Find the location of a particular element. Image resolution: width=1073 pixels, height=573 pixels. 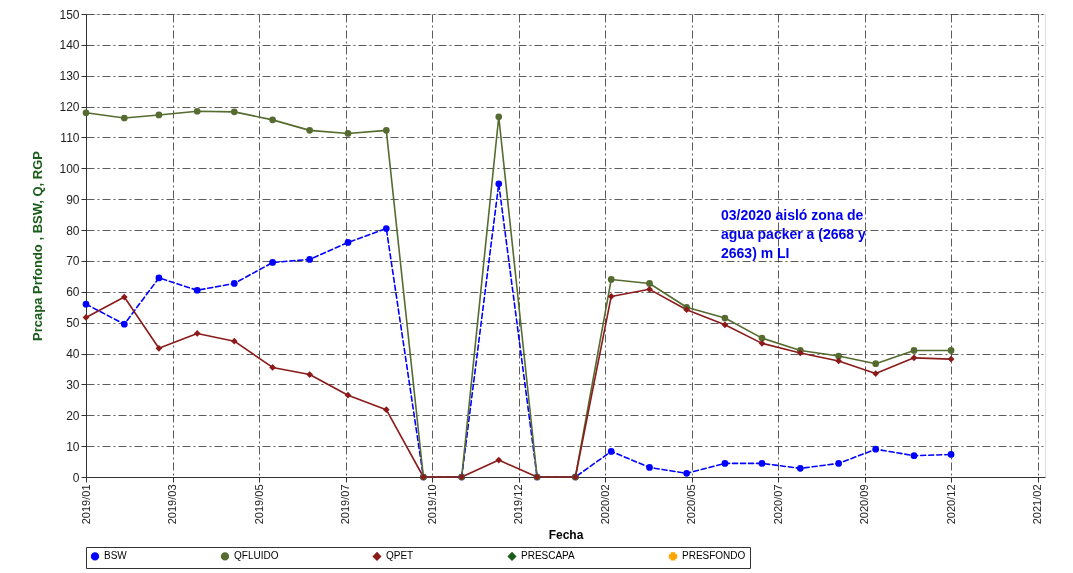

x-tick-label: 2019/03 is located at coordinates (172, 504).